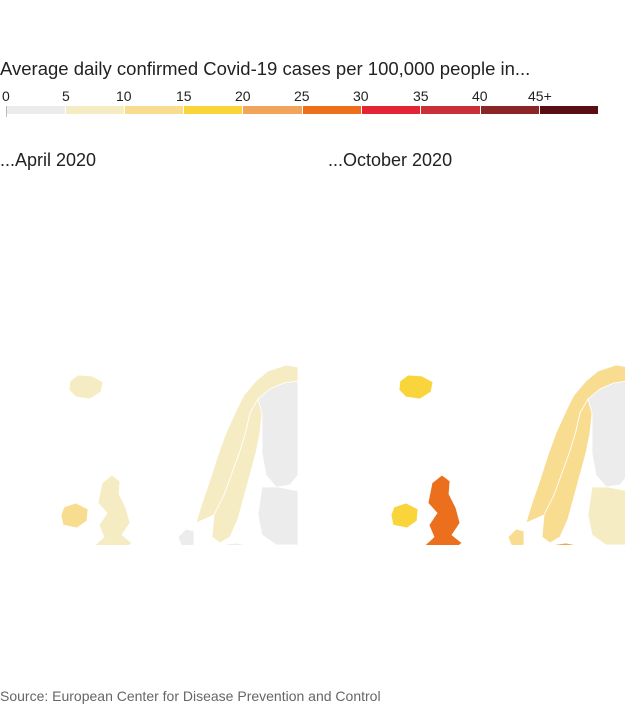  What do you see at coordinates (361, 96) in the screenshot?
I see `legend-tick-30: 30` at bounding box center [361, 96].